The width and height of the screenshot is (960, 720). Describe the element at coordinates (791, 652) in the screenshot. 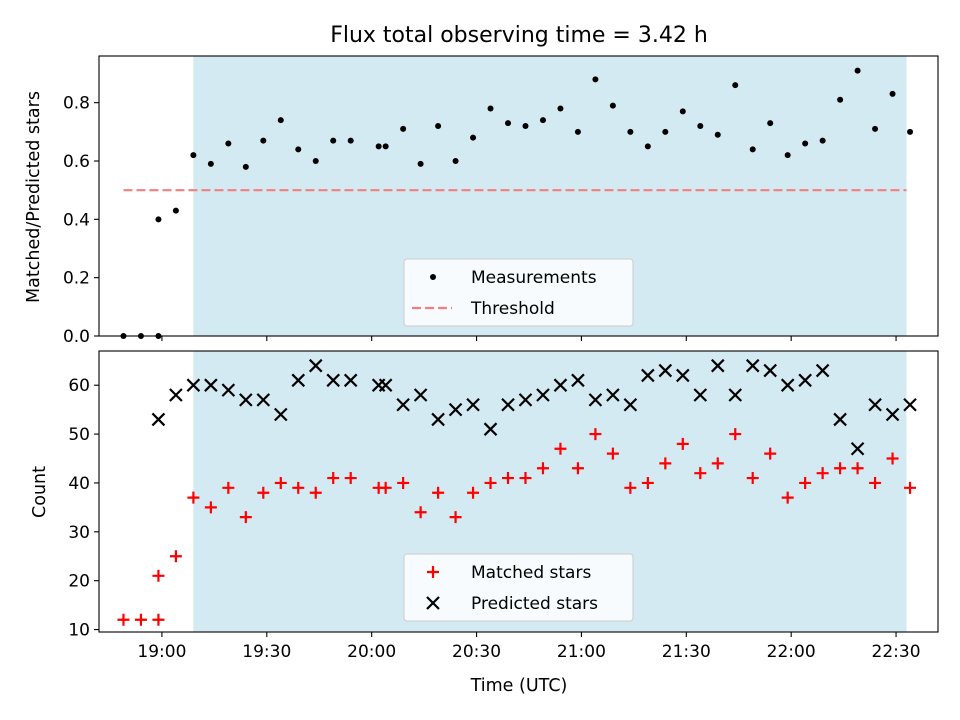

I see `x-tick-label: 22:00` at that location.